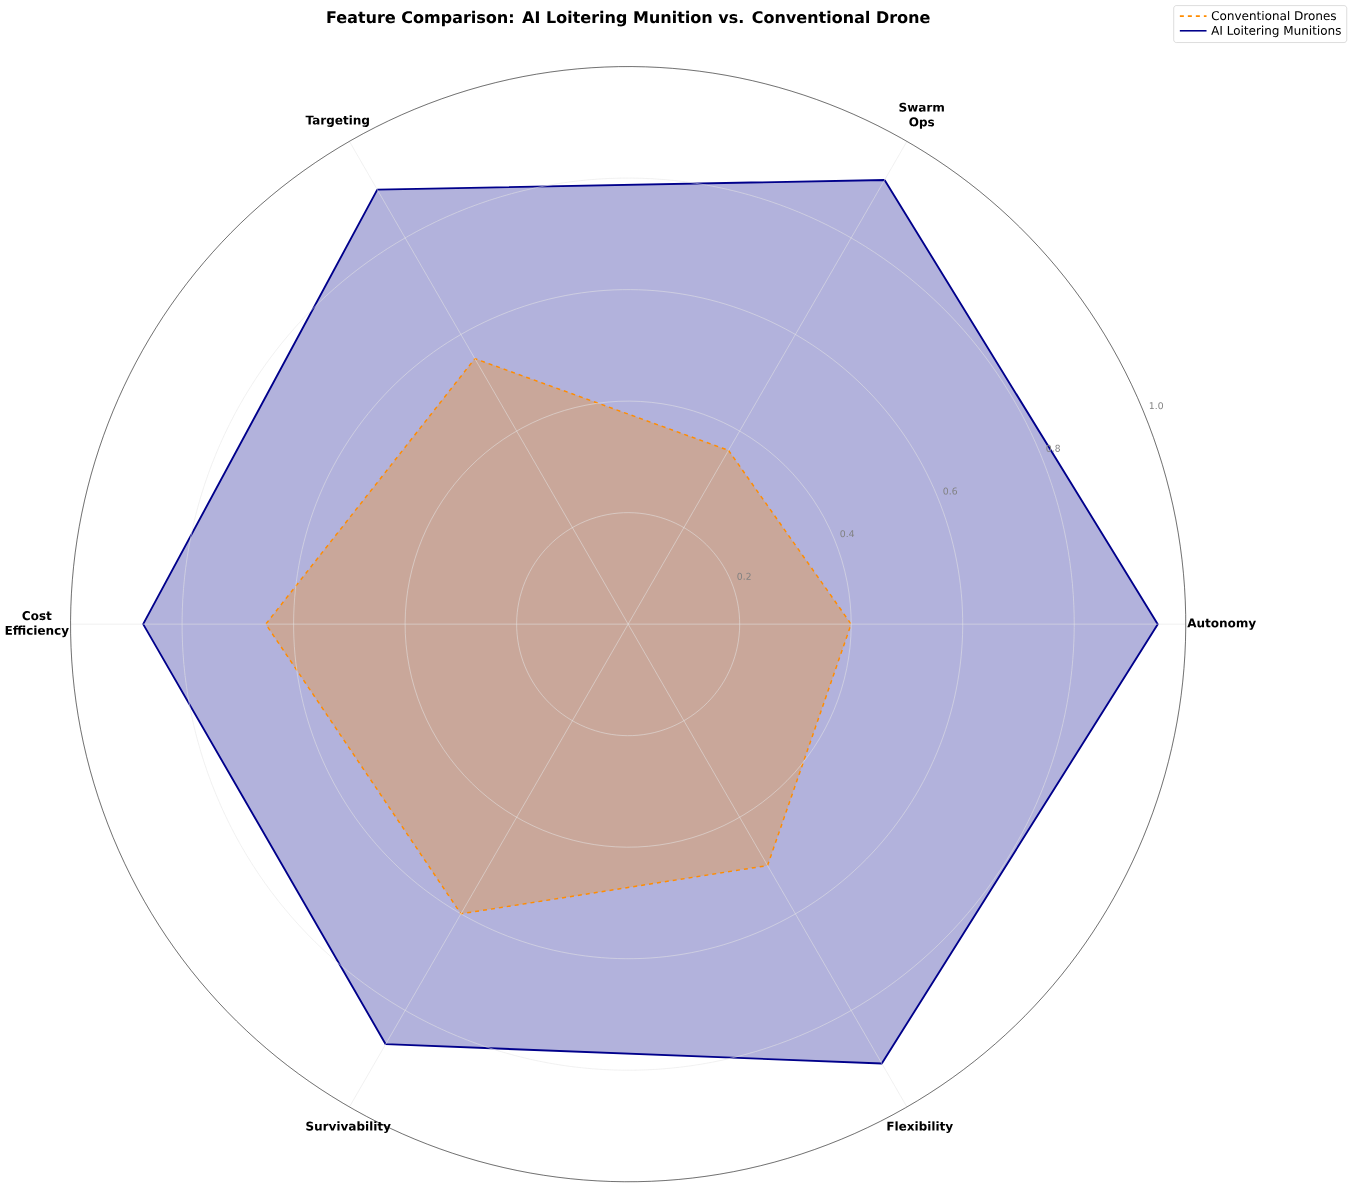  What do you see at coordinates (847, 534) in the screenshot?
I see `y-tick-label: 0.4` at bounding box center [847, 534].